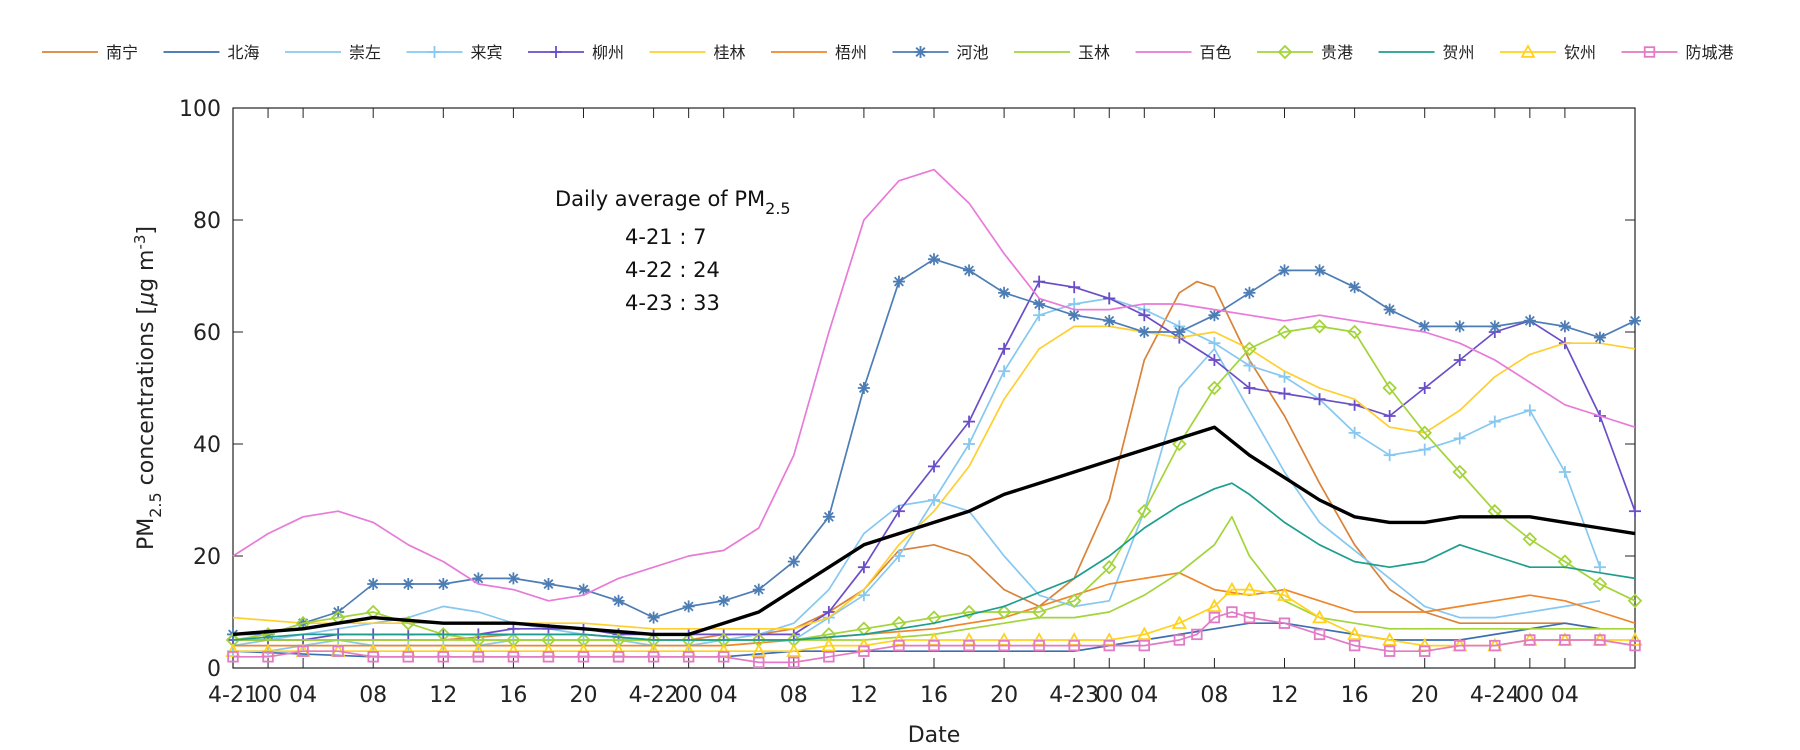 The height and width of the screenshot is (750, 1800). What do you see at coordinates (487, 52) in the screenshot?
I see `legend-label: 来宾` at bounding box center [487, 52].